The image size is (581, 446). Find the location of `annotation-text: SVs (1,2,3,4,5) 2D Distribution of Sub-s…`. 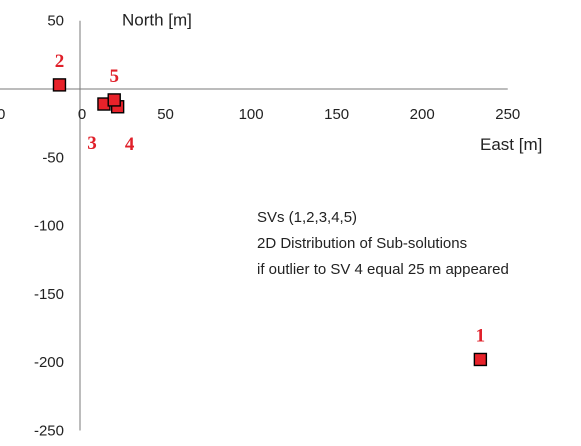

annotation-text: SVs (1,2,3,4,5) 2D Distribution of Sub-s… is located at coordinates (383, 243).